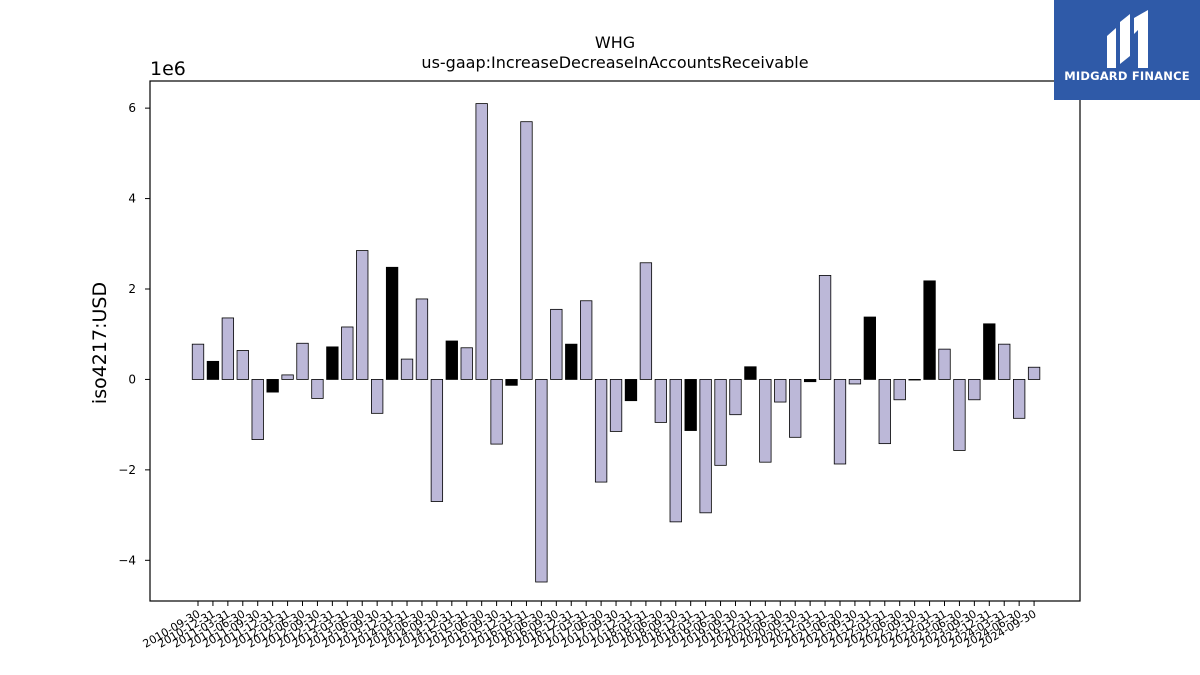  What do you see at coordinates (132, 108) in the screenshot?
I see `y-tick-label: 6` at bounding box center [132, 108].